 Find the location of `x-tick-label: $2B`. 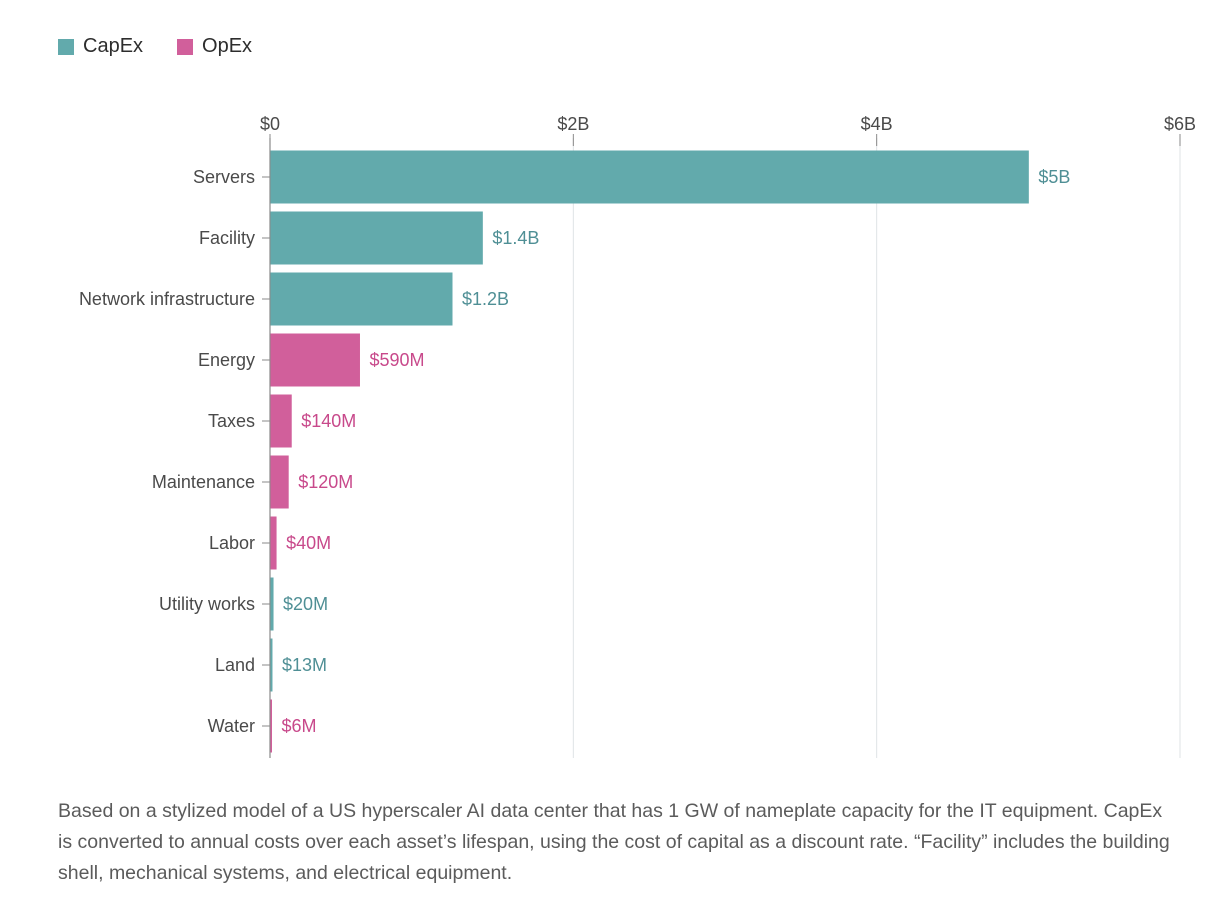

x-tick-label: $2B is located at coordinates (573, 124).